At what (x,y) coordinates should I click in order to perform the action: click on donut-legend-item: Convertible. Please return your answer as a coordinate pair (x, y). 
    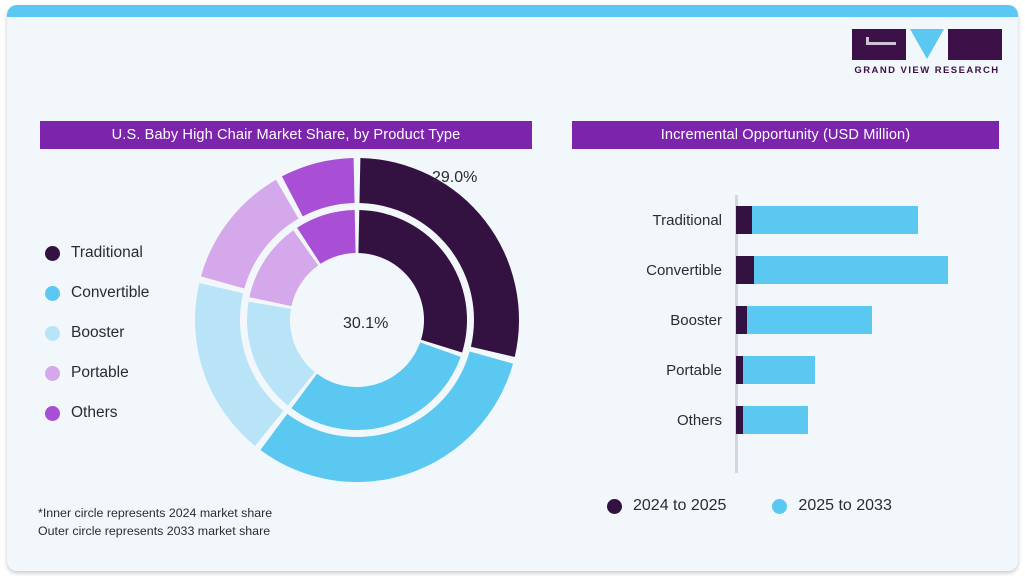
    Looking at the image, I should click on (127, 293).